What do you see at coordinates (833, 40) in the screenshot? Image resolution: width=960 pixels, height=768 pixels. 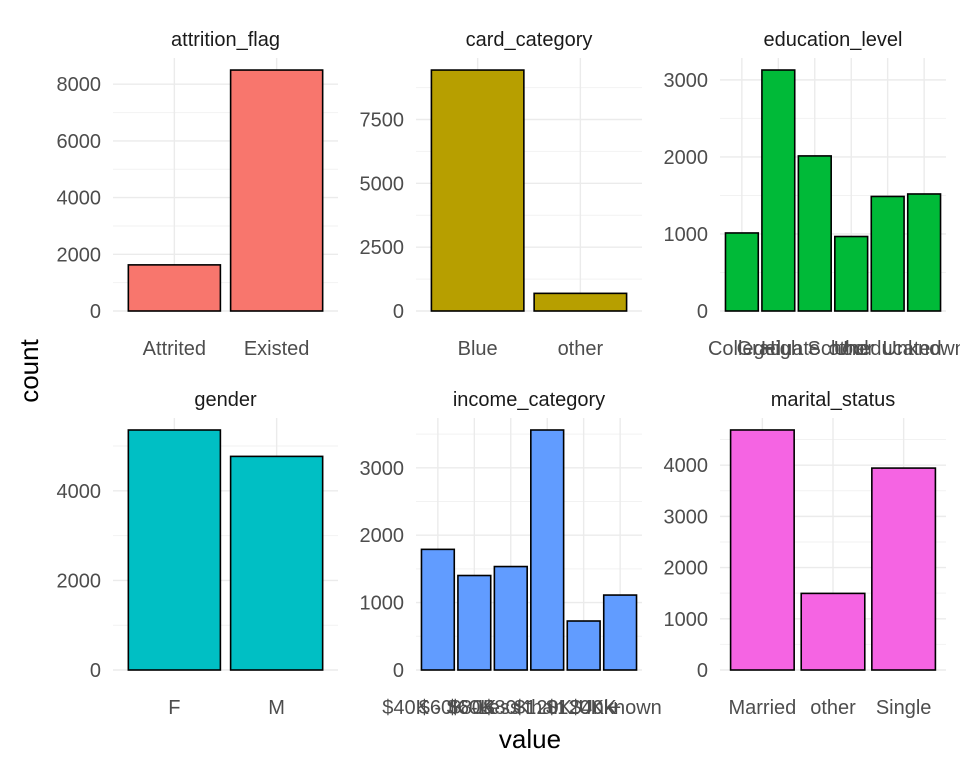 I see `facet-title: education_level` at bounding box center [833, 40].